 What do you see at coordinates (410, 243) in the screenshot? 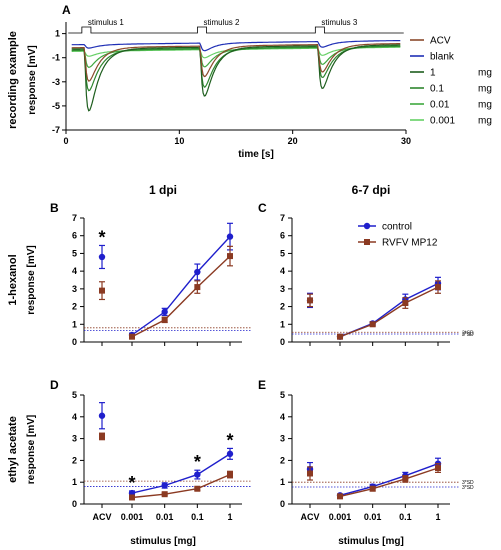
I see `legend-label: RVFV MP12` at bounding box center [410, 243].